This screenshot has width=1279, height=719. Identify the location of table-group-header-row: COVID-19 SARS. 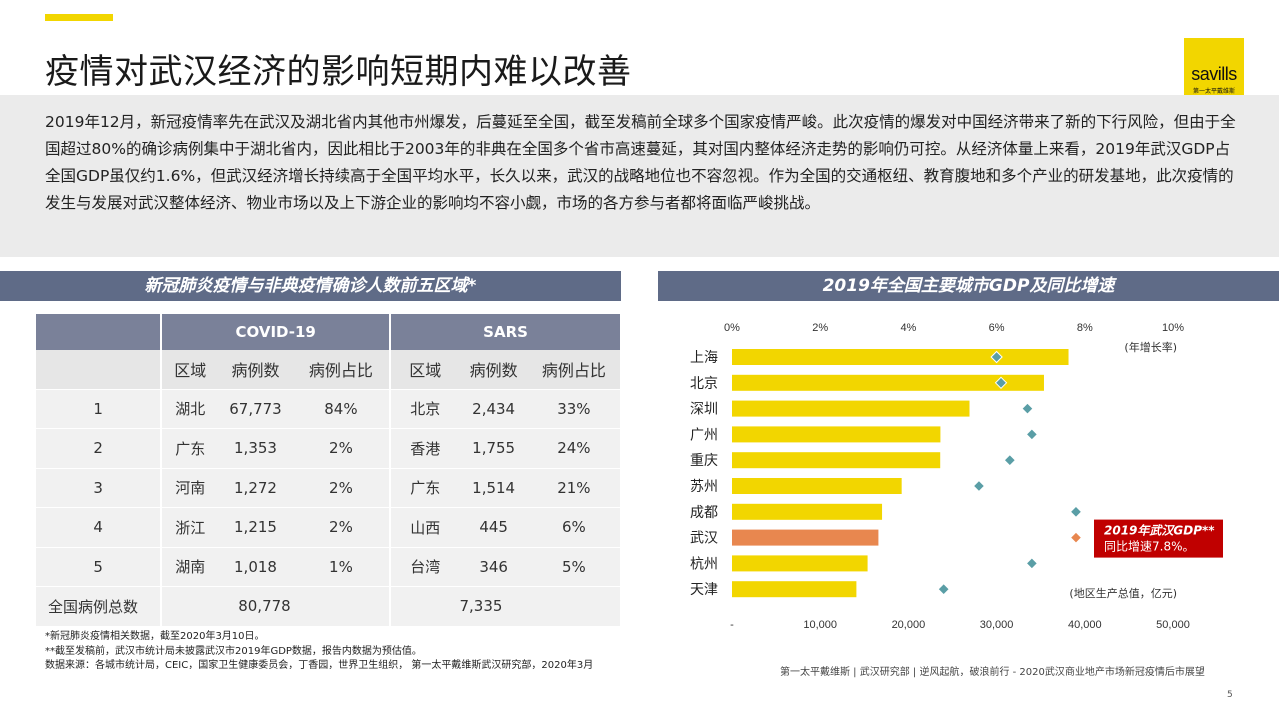
(328, 332).